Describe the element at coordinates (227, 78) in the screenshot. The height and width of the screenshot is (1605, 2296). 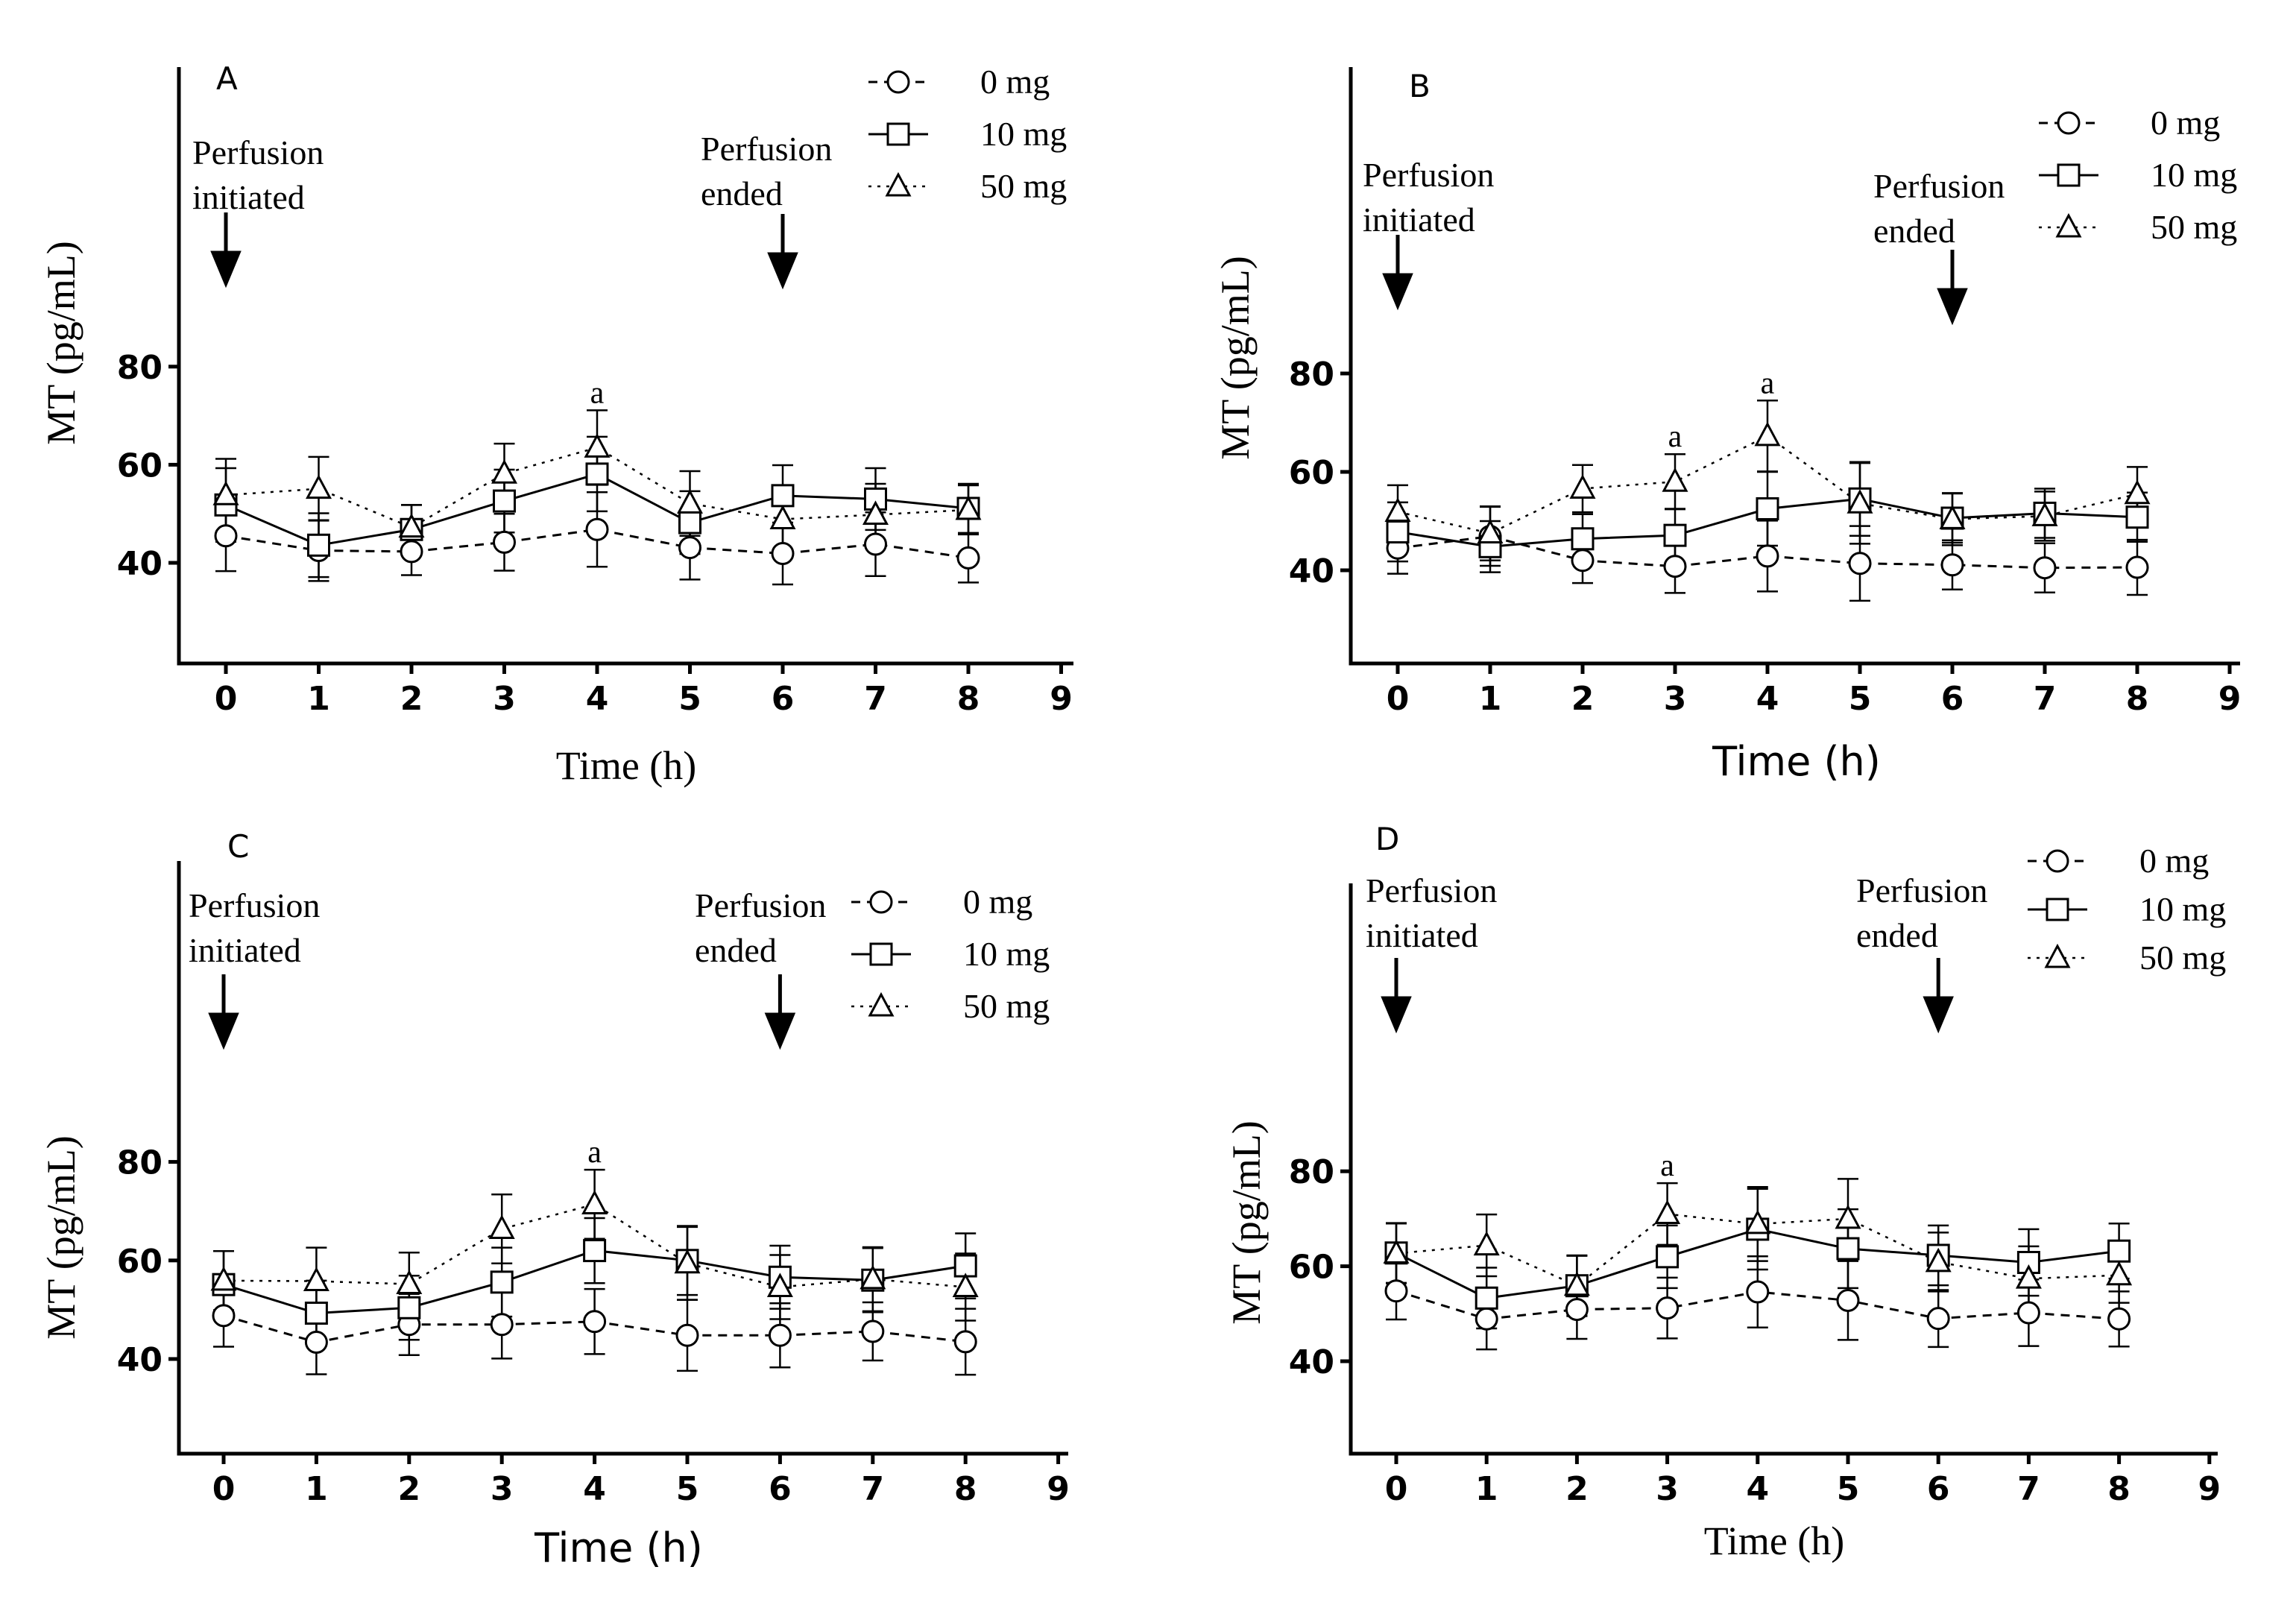
I see `panel-letter: A` at that location.